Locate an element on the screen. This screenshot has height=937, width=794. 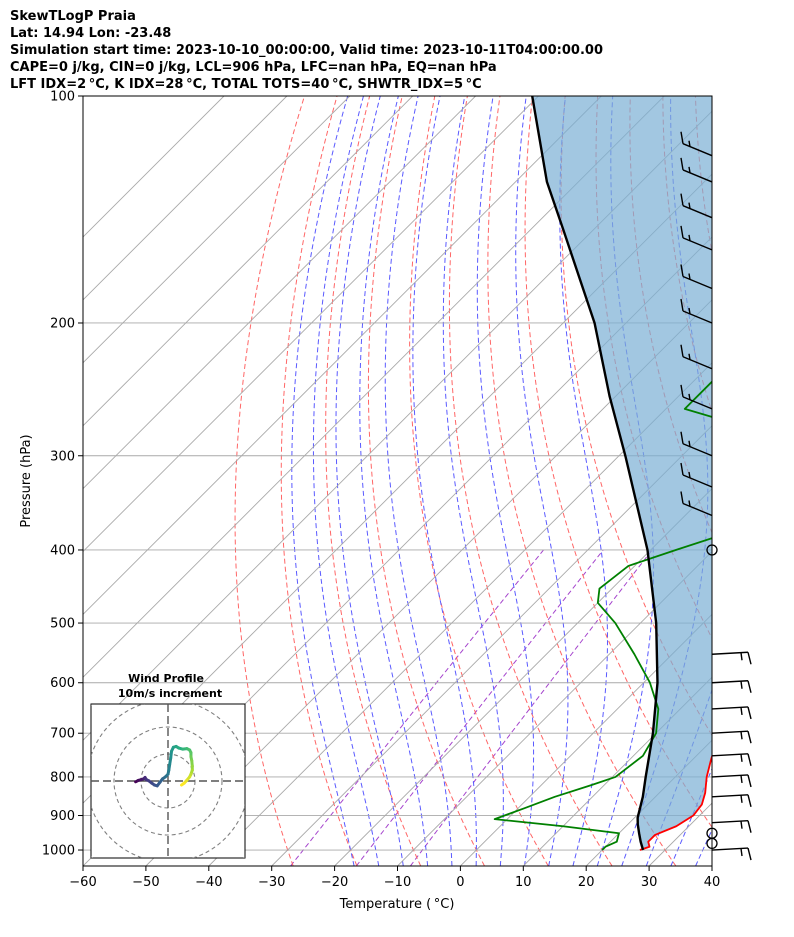
x-tick-label: 0 is located at coordinates (460, 882).